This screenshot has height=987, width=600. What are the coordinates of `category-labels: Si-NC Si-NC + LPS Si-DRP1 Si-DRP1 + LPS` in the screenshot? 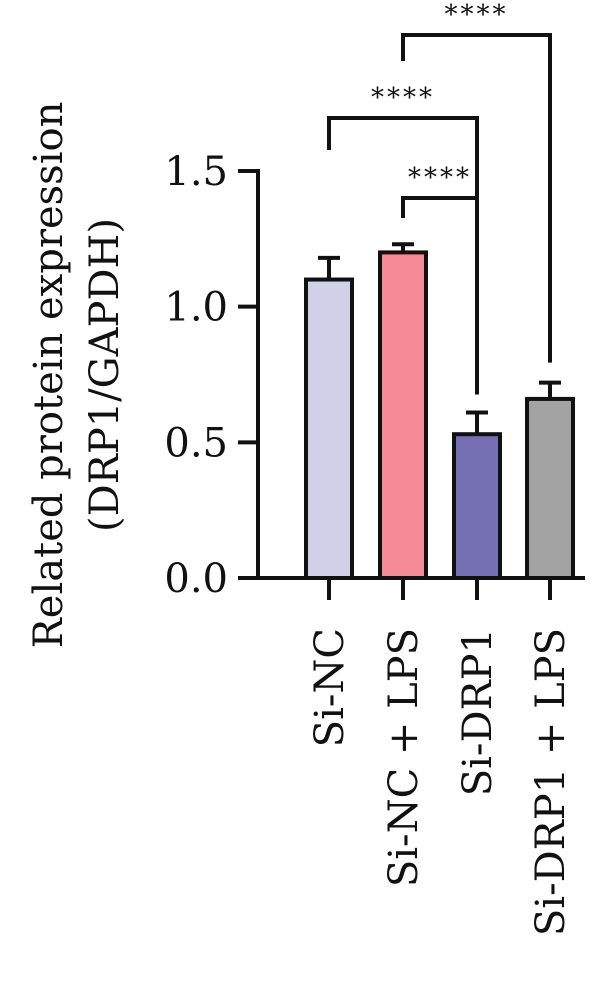 It's located at (440, 782).